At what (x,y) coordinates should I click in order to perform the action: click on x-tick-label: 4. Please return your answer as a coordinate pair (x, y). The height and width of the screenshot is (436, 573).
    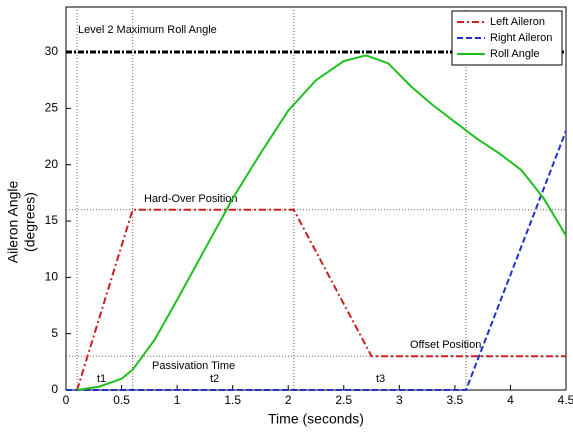
    Looking at the image, I should click on (510, 400).